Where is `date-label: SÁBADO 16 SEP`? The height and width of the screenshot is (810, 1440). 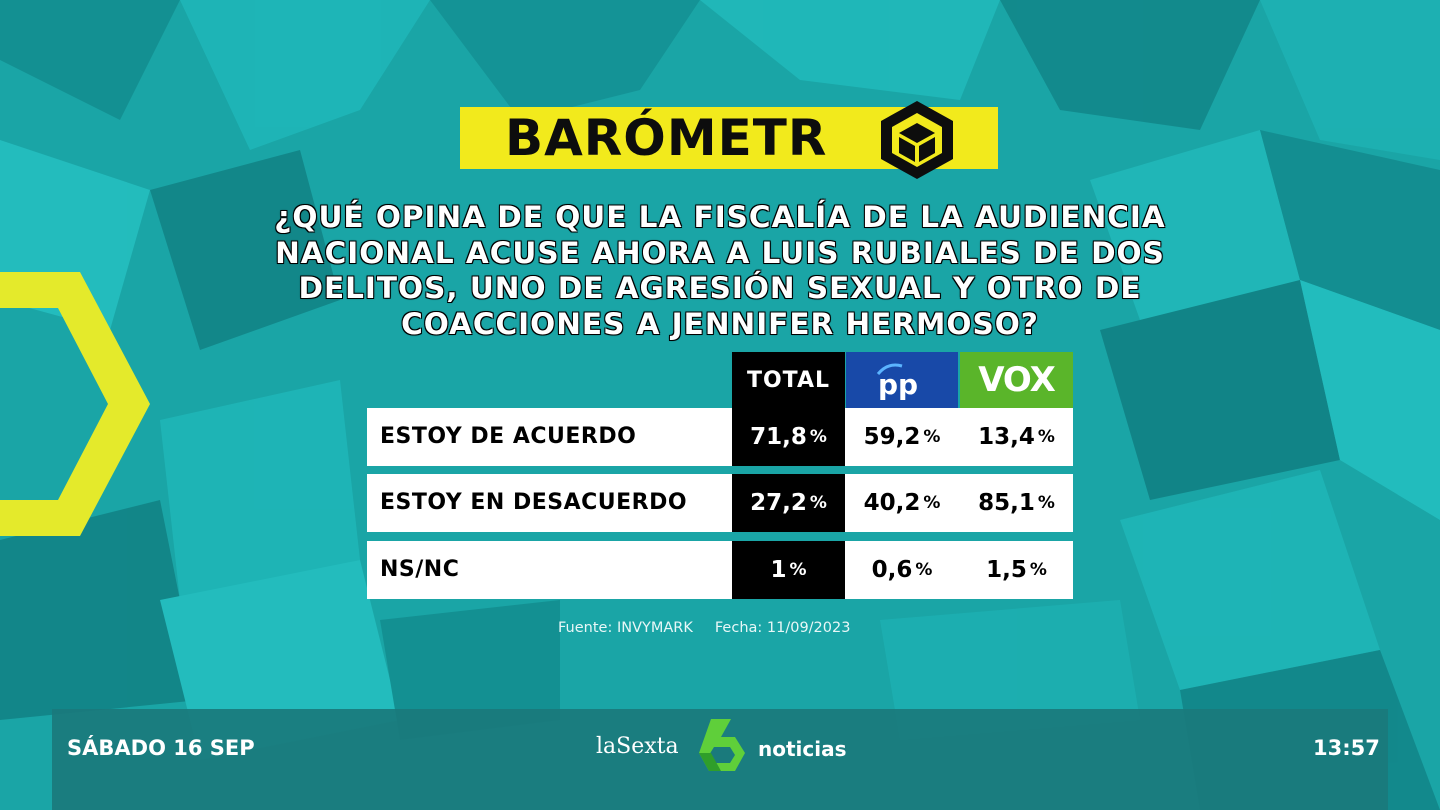 date-label: SÁBADO 16 SEP is located at coordinates (161, 748).